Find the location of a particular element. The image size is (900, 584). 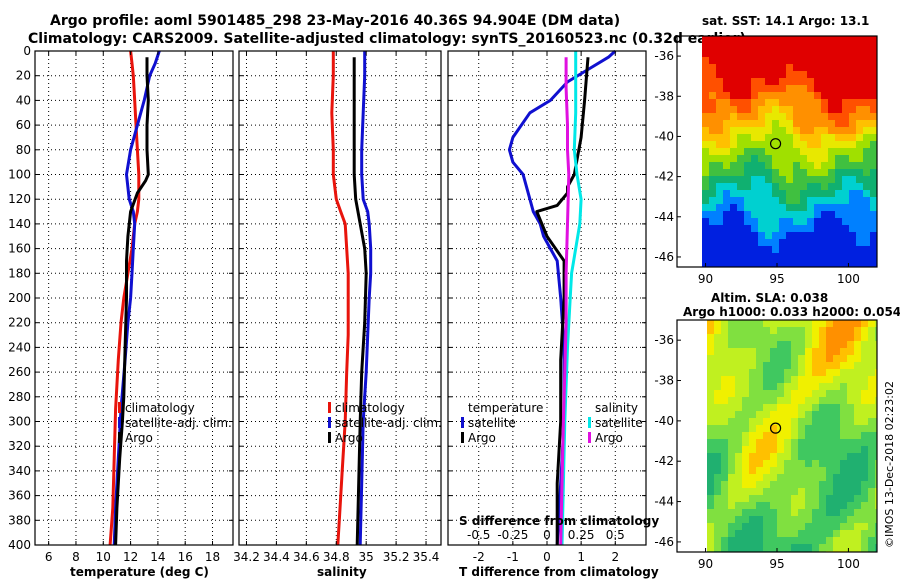

sla-map-ticks: 90 95 100-36-38-40-42-44-46 is located at coordinates (756, 452).